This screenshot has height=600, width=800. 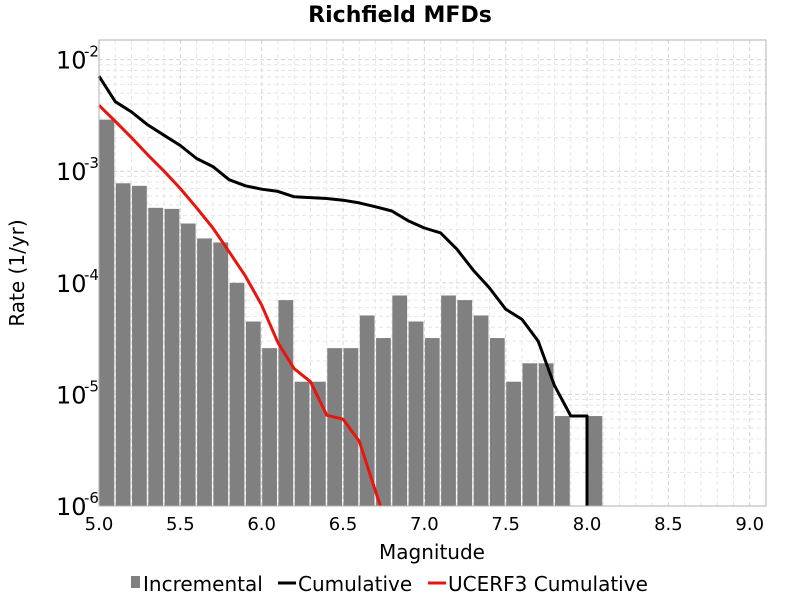 I want to click on legend: Incremental Cumulative UCERF3 Cumulative, so click(x=389, y=584).